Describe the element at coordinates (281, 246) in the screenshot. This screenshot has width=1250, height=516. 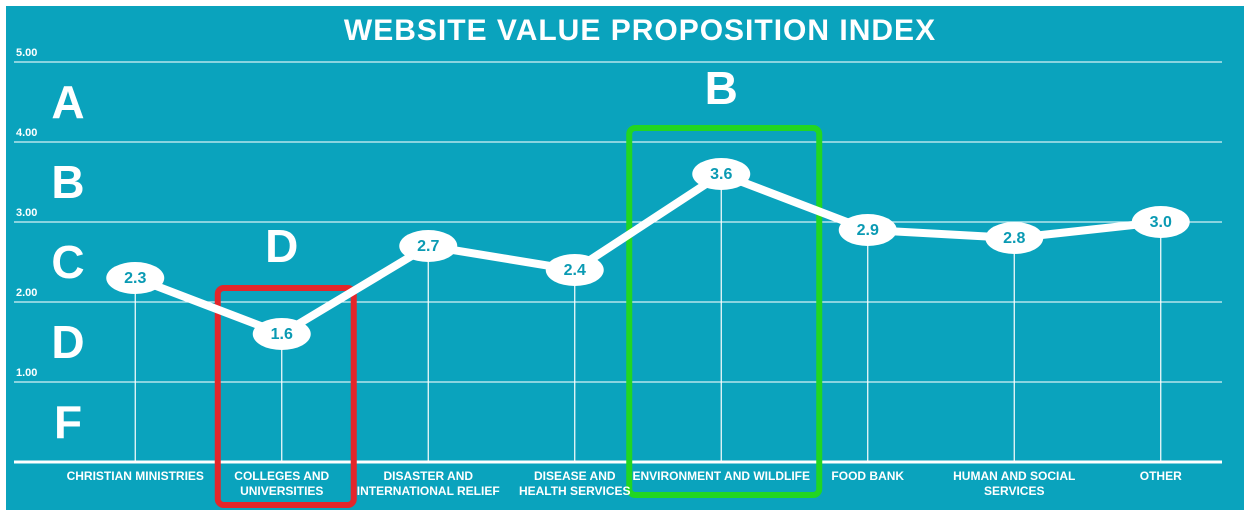
I see `highlight-label: D` at that location.